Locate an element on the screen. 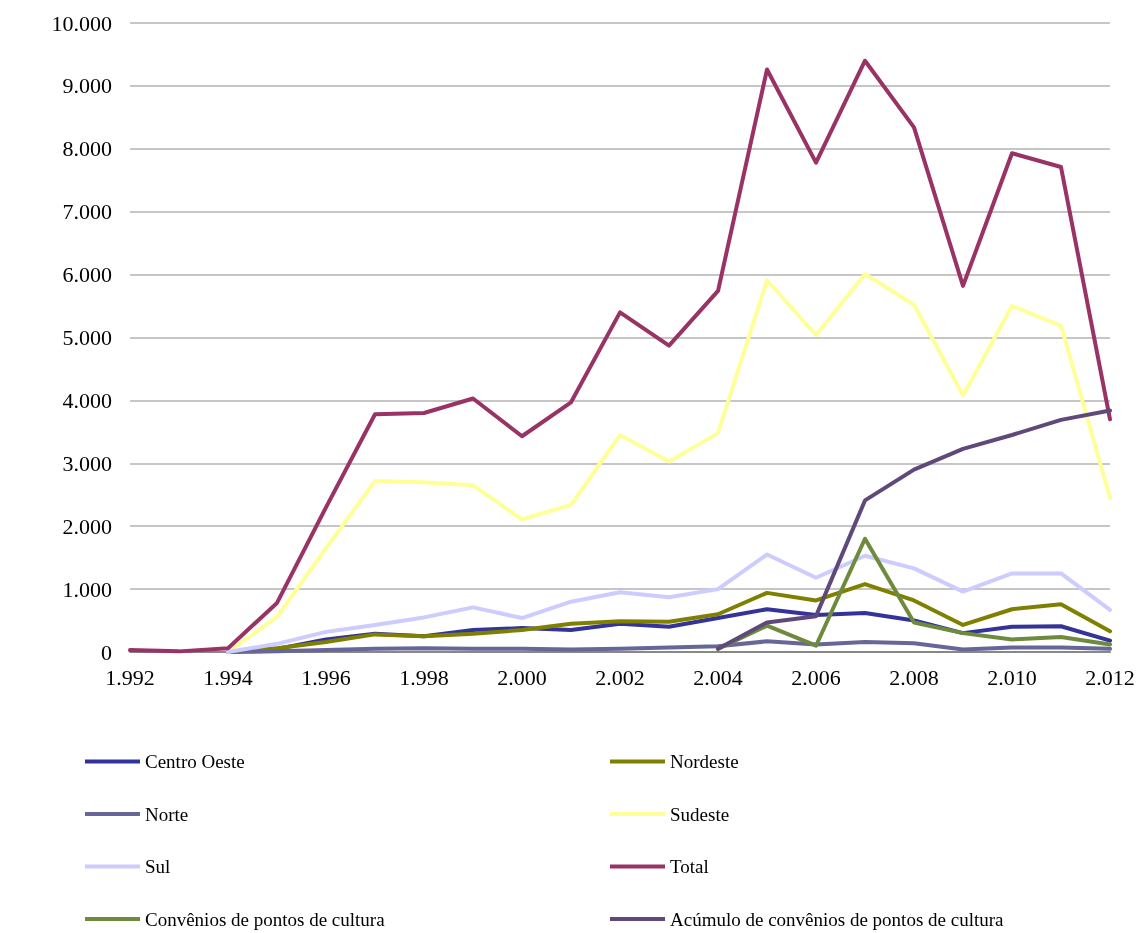 The width and height of the screenshot is (1141, 933). x-tick-label: 1.992 is located at coordinates (130, 677).